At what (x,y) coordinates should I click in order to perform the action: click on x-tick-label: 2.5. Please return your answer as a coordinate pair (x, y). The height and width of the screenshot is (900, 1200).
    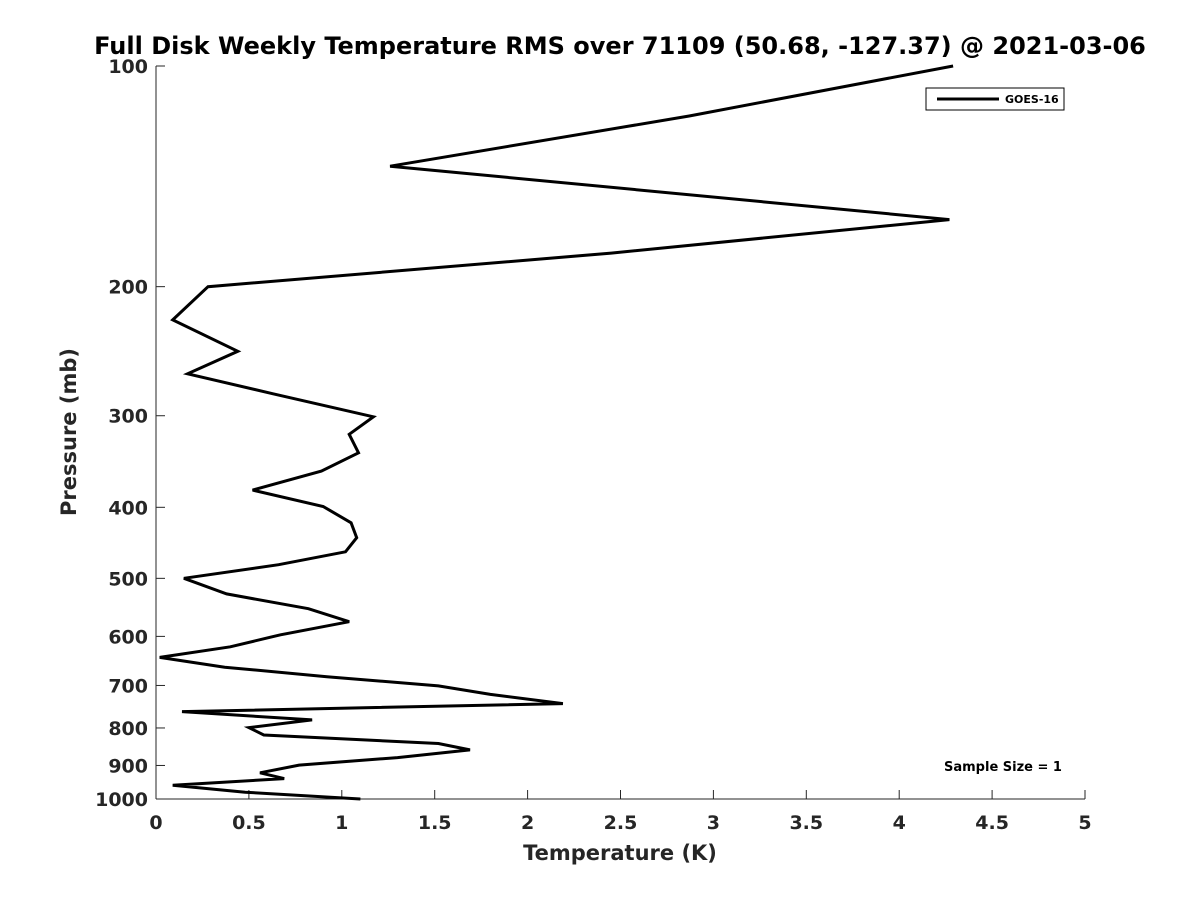
    Looking at the image, I should click on (621, 823).